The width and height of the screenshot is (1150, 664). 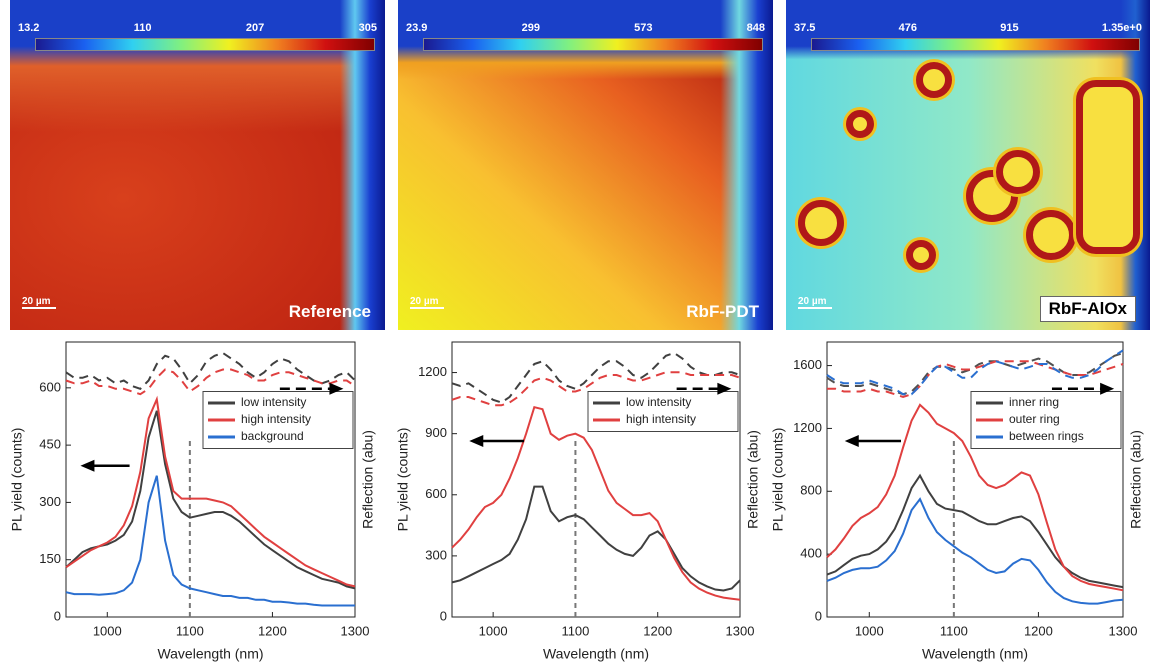 I want to click on colorbar-label: 1.35e+0, so click(x=1121, y=28).